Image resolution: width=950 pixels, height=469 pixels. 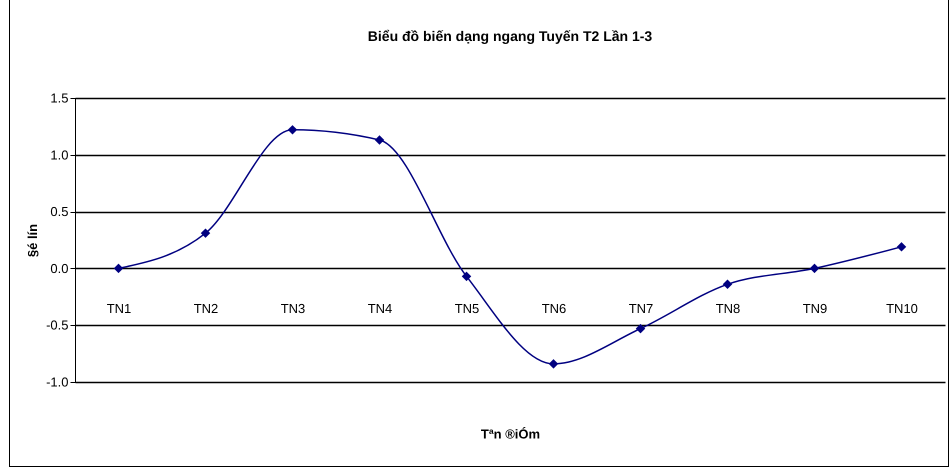 What do you see at coordinates (57, 382) in the screenshot?
I see `y-tick-label: -1.0` at bounding box center [57, 382].